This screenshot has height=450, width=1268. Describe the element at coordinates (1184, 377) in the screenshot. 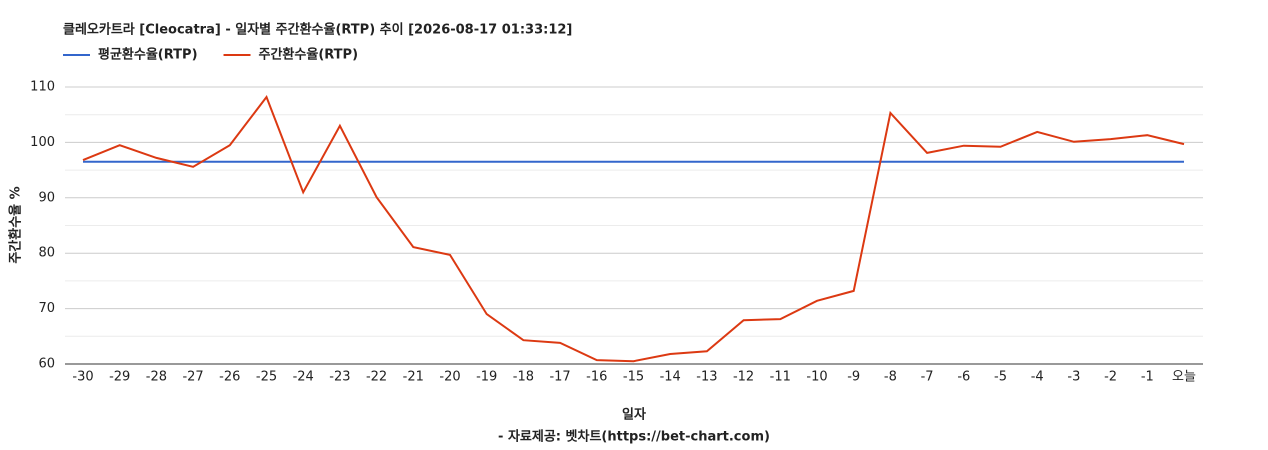

I see `x-tick-label: 오늘` at that location.